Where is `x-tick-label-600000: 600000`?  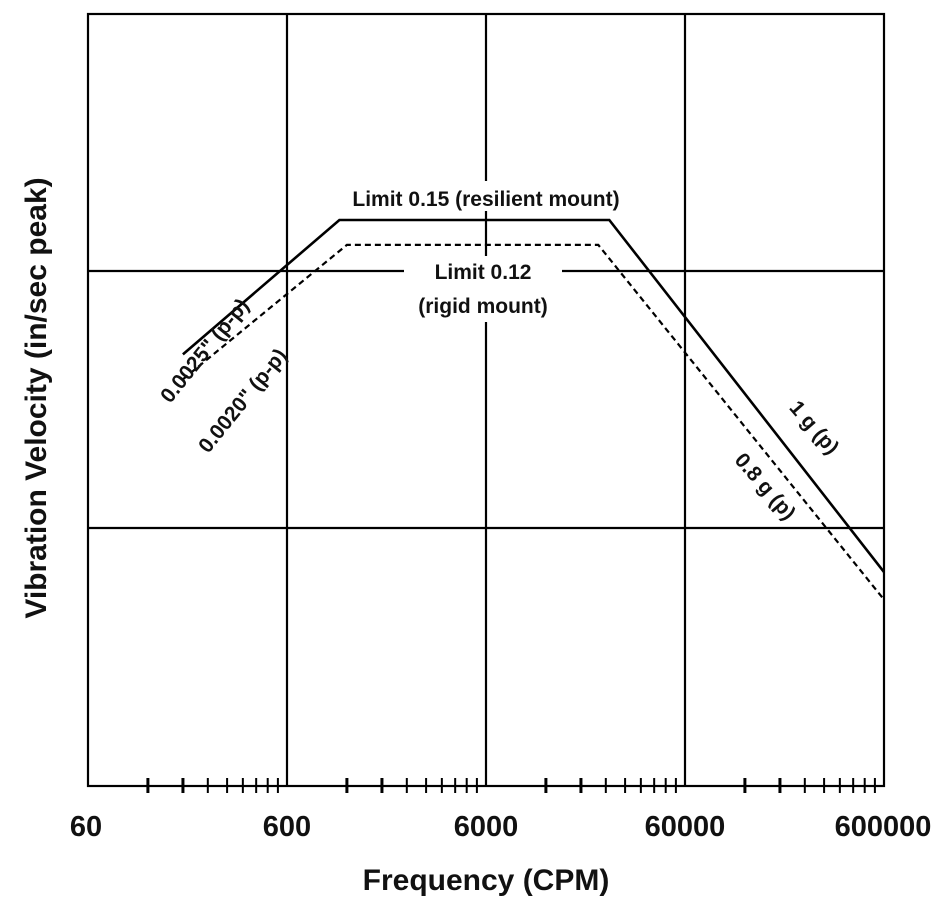
x-tick-label-600000: 600000 is located at coordinates (883, 827).